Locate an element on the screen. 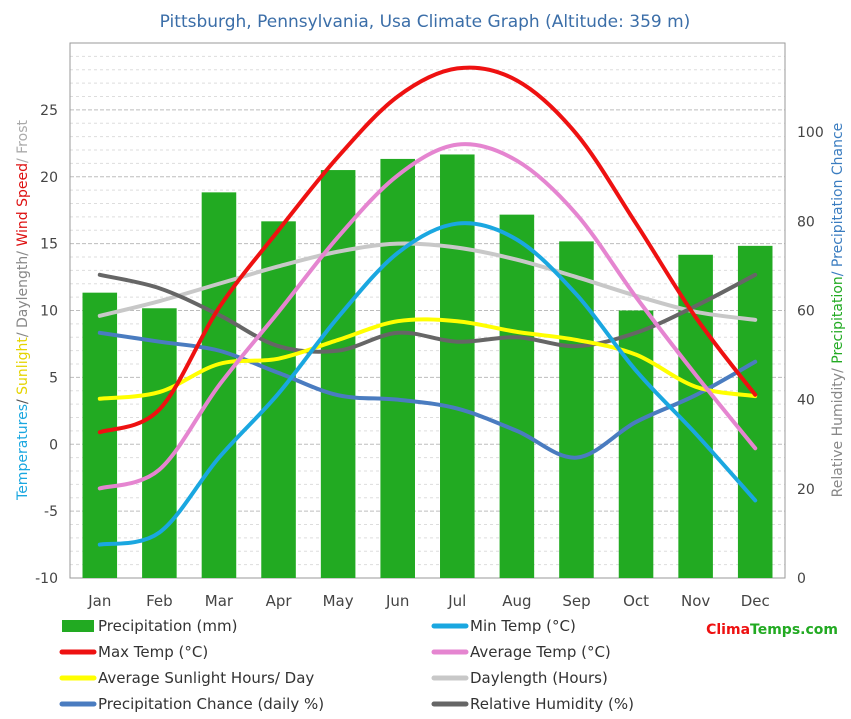 The width and height of the screenshot is (851, 719). left-axis-label-part: Sunlight is located at coordinates (23, 366).